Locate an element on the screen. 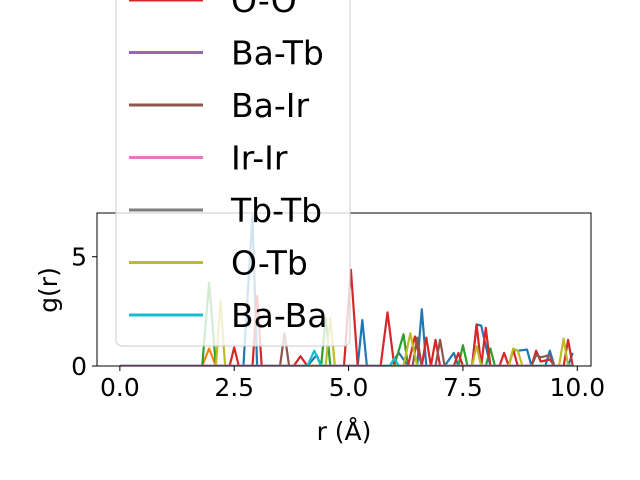 Image resolution: width=640 pixels, height=480 pixels. x-tick-label: 10.0 is located at coordinates (577, 387).